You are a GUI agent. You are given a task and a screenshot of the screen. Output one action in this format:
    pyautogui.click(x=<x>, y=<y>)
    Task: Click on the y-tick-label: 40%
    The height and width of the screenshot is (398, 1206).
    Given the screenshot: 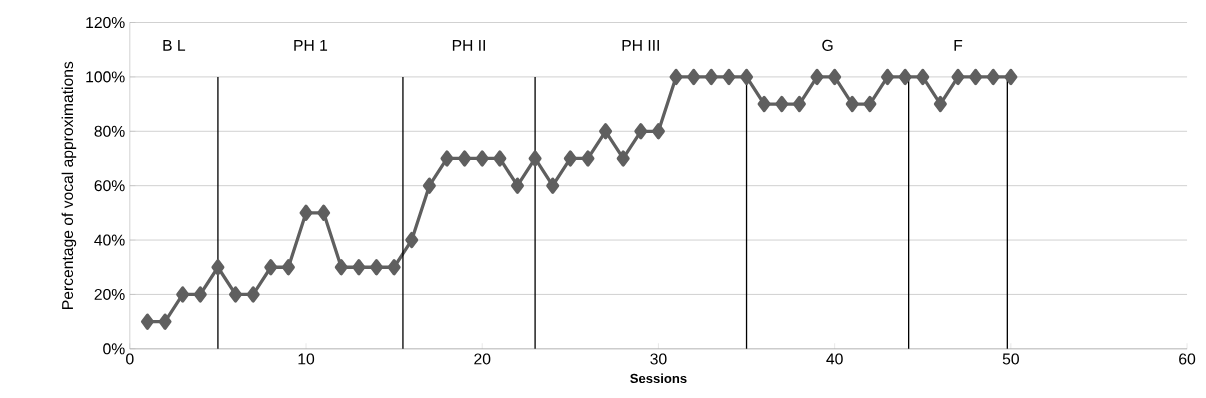 What is the action you would take?
    pyautogui.click(x=109, y=240)
    